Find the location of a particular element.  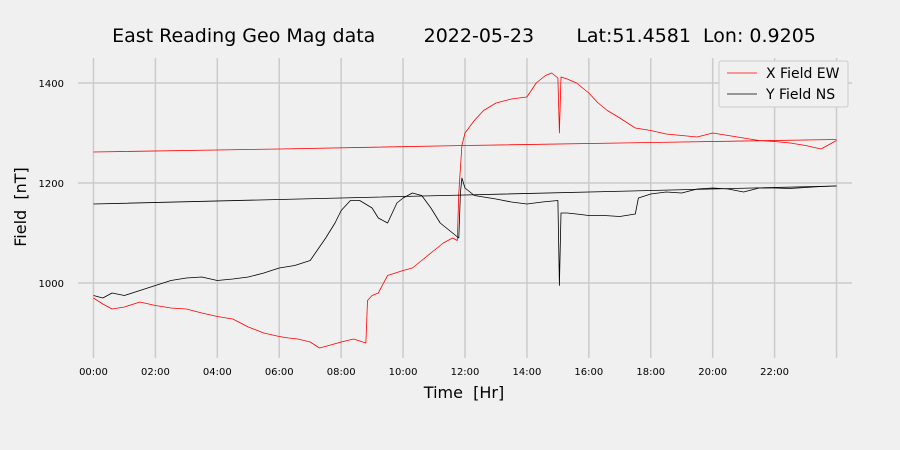

x-tick-label: 18:00 is located at coordinates (650, 372).